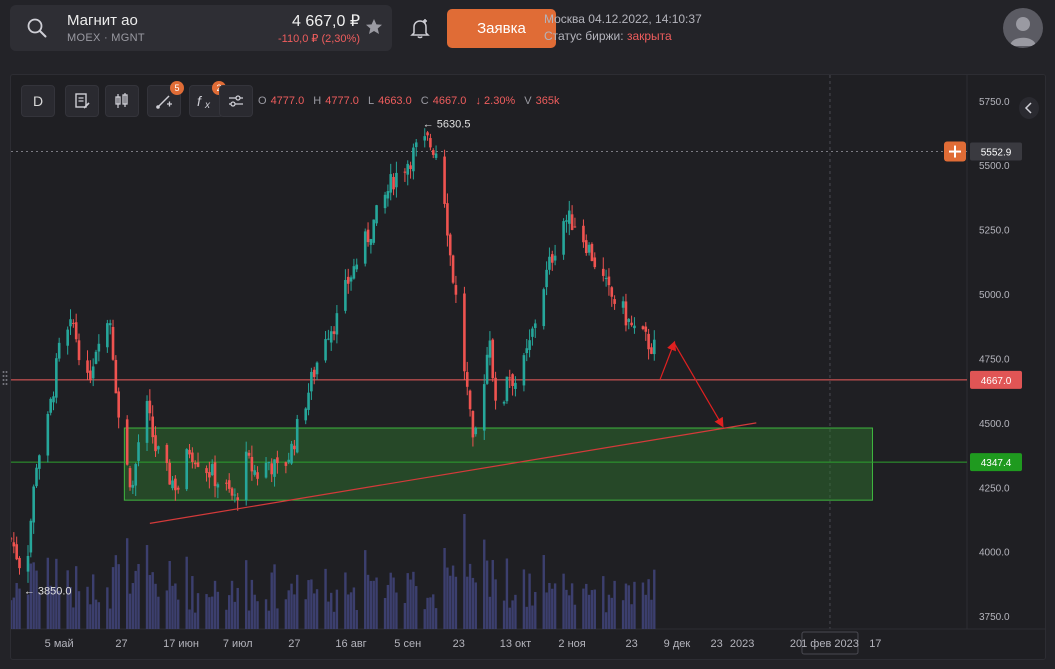 The width and height of the screenshot is (1055, 669). Describe the element at coordinates (106, 38) in the screenshot. I see `ticker-code: MOEX · MGNT` at that location.